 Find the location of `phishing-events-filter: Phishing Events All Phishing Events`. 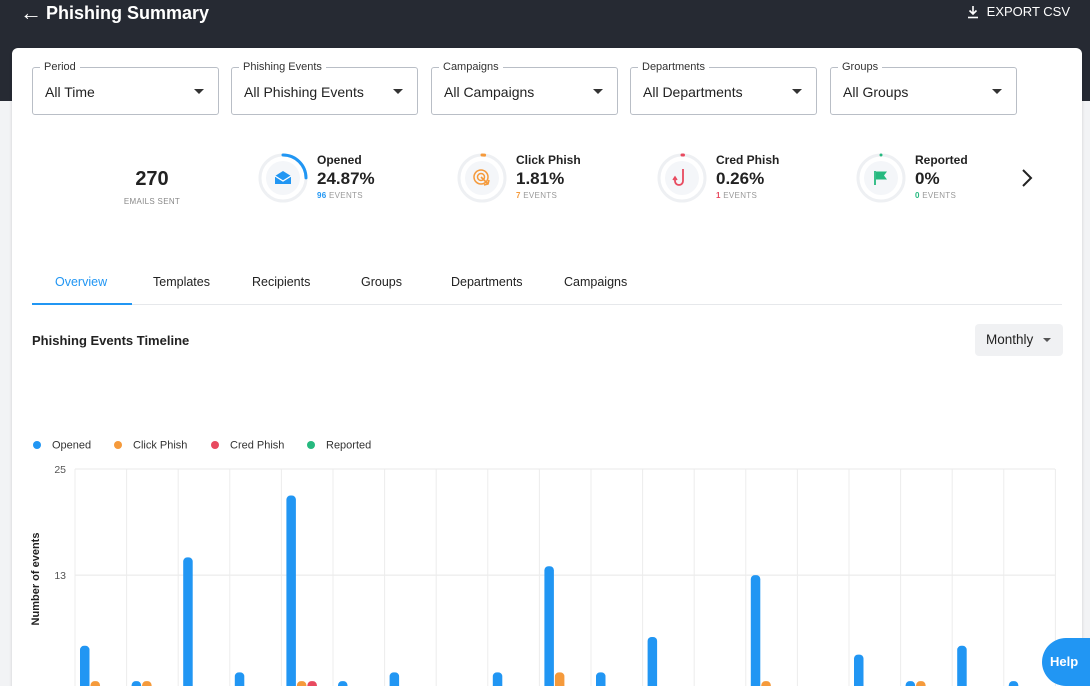

phishing-events-filter: Phishing Events All Phishing Events is located at coordinates (324, 91).